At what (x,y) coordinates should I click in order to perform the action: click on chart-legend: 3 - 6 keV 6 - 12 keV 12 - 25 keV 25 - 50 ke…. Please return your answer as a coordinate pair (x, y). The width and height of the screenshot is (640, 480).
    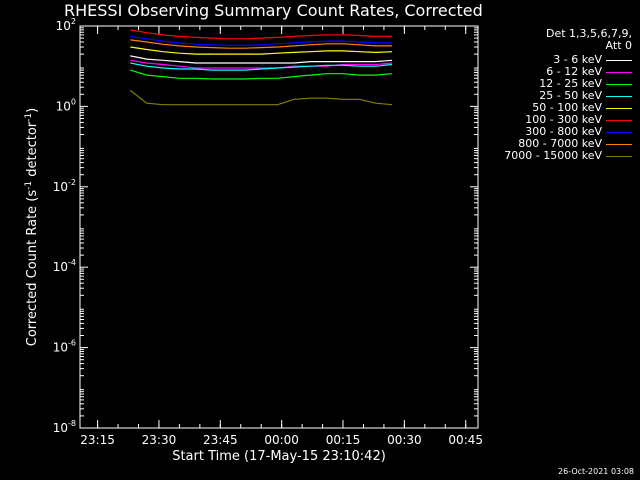
    Looking at the image, I should click on (568, 108).